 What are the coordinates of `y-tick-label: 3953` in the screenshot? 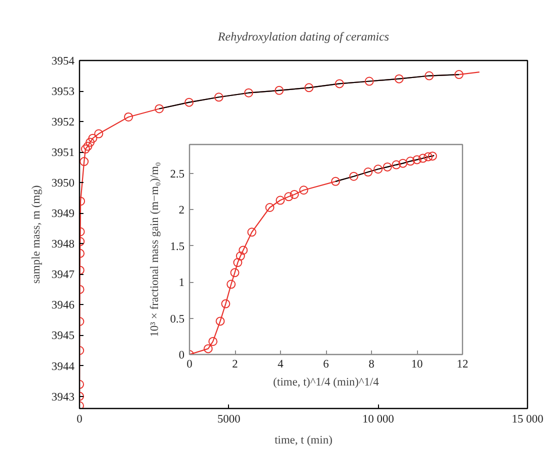 It's located at (63, 92).